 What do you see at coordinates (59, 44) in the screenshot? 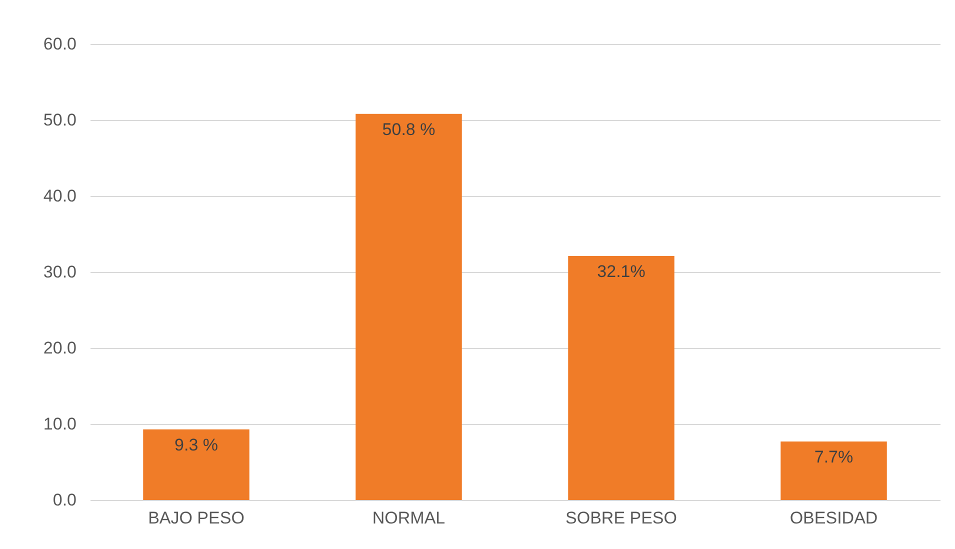
I see `y-tick-label: 60.0` at bounding box center [59, 44].